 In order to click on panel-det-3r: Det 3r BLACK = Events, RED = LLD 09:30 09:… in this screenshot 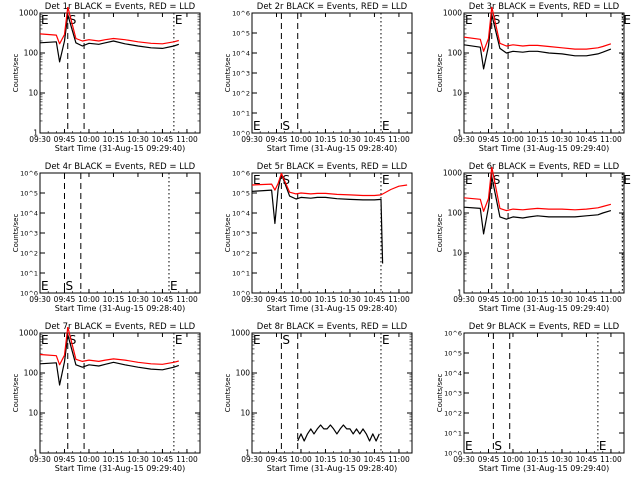, I will do `click(533, 77)`.